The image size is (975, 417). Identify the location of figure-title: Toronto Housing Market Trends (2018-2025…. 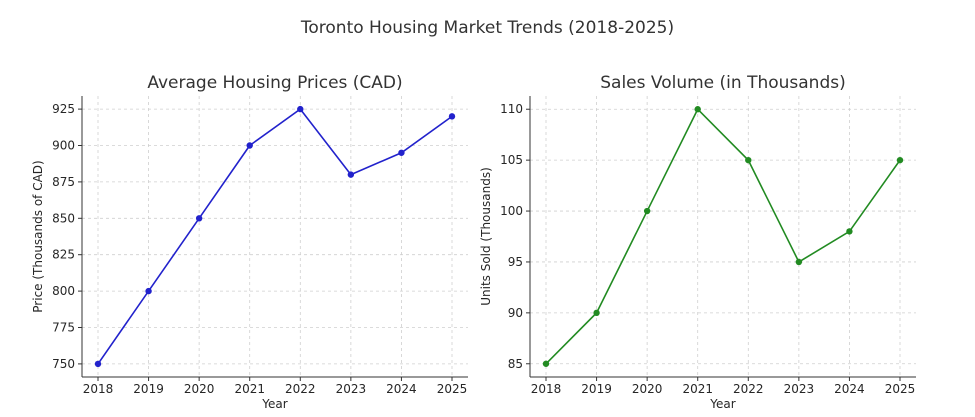
(487, 28).